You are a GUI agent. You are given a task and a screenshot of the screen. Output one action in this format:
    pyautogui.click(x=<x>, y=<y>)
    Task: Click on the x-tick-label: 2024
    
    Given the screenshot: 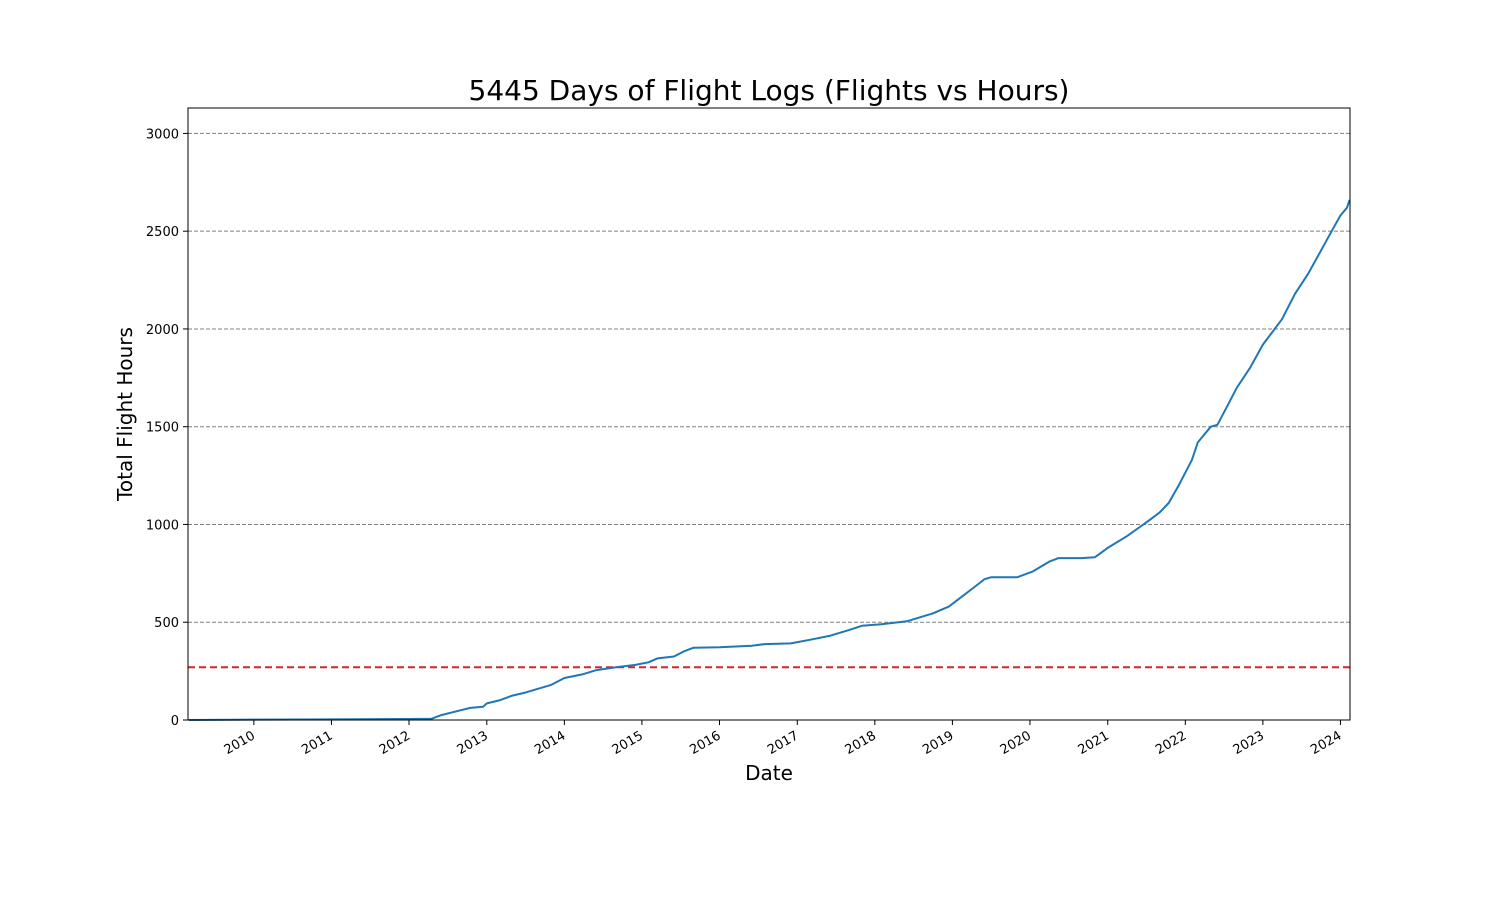 What is the action you would take?
    pyautogui.click(x=1326, y=743)
    